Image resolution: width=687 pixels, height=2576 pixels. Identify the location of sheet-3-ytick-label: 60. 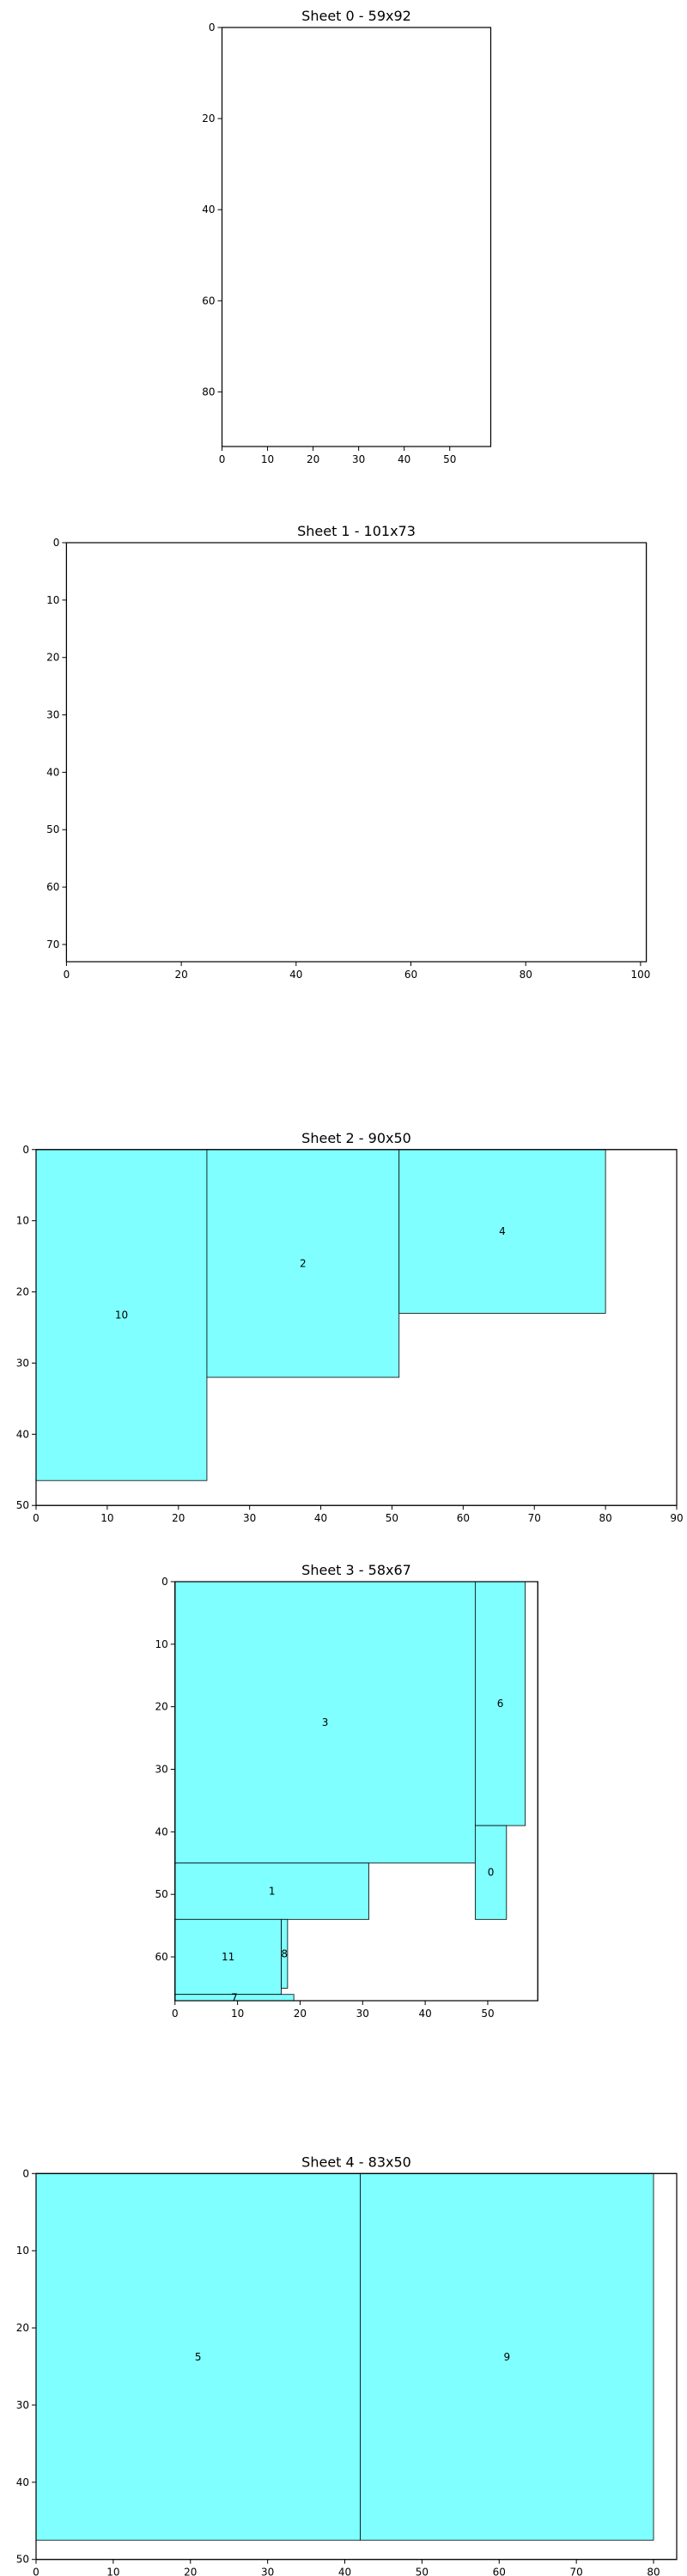
(161, 1957).